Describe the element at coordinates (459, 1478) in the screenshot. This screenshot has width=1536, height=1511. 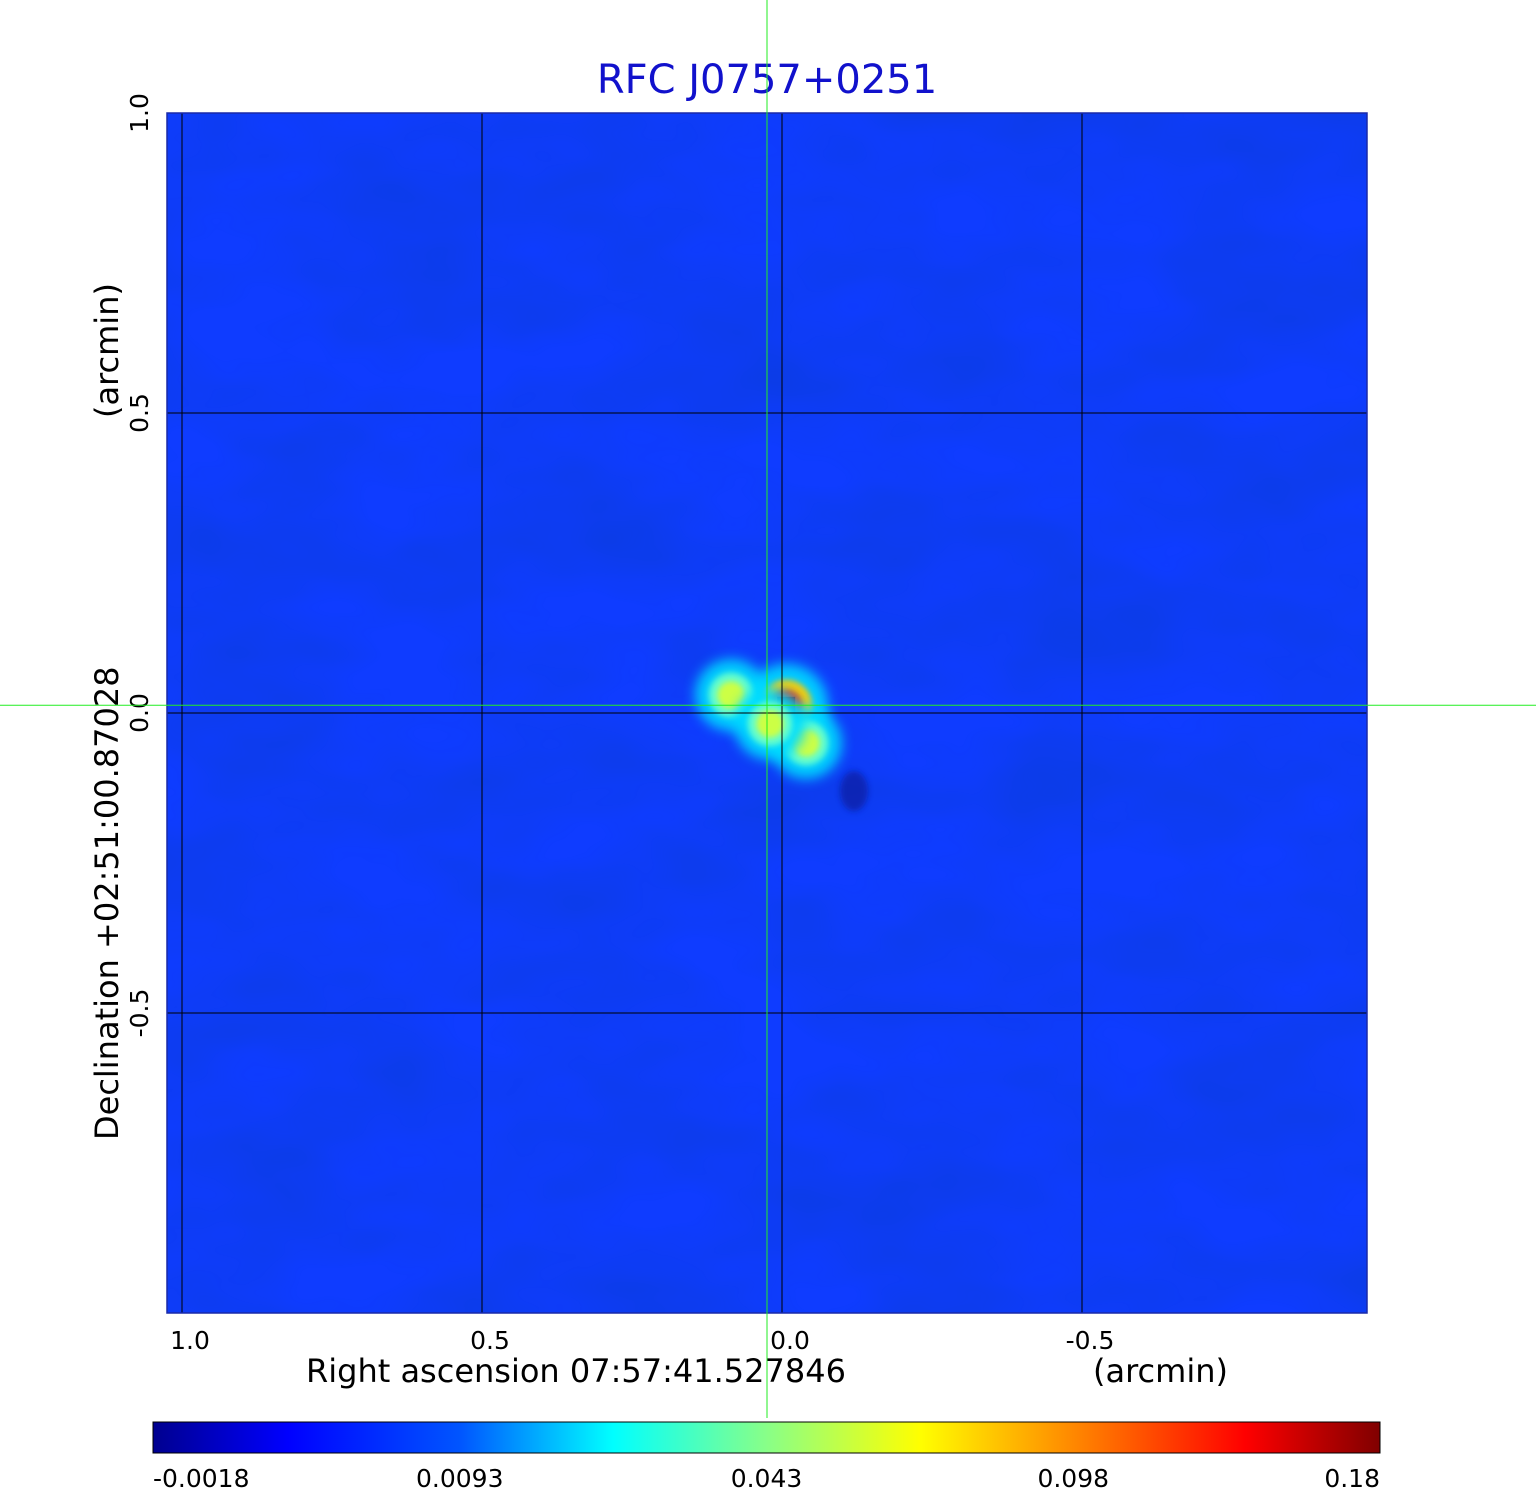
I see `colorbar-tick-label: 0.0093` at that location.